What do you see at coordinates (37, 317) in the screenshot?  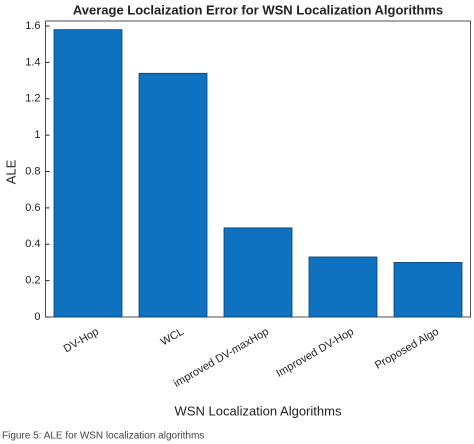 I see `y-tick-label: 0` at bounding box center [37, 317].